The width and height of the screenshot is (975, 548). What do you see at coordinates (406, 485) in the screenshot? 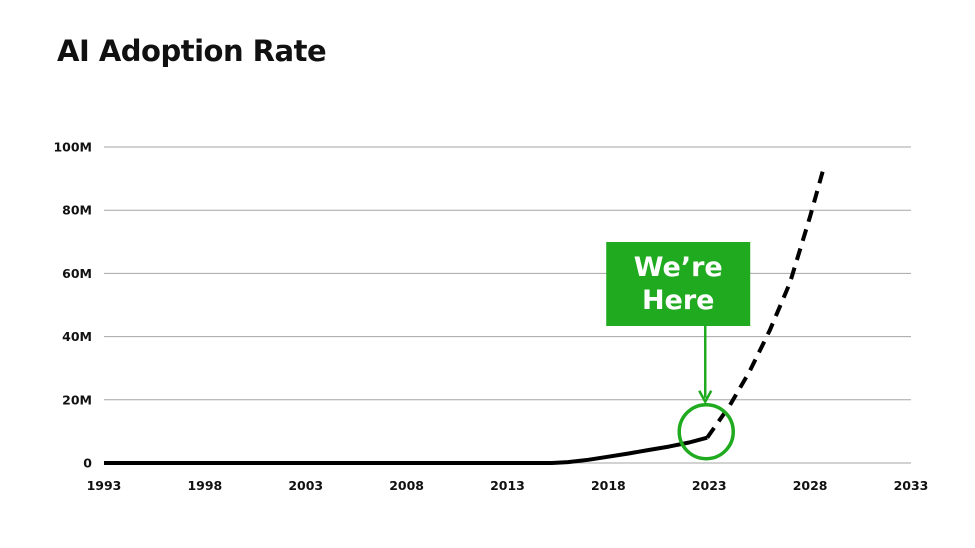
I see `x-tick-label: 2008` at bounding box center [406, 485].